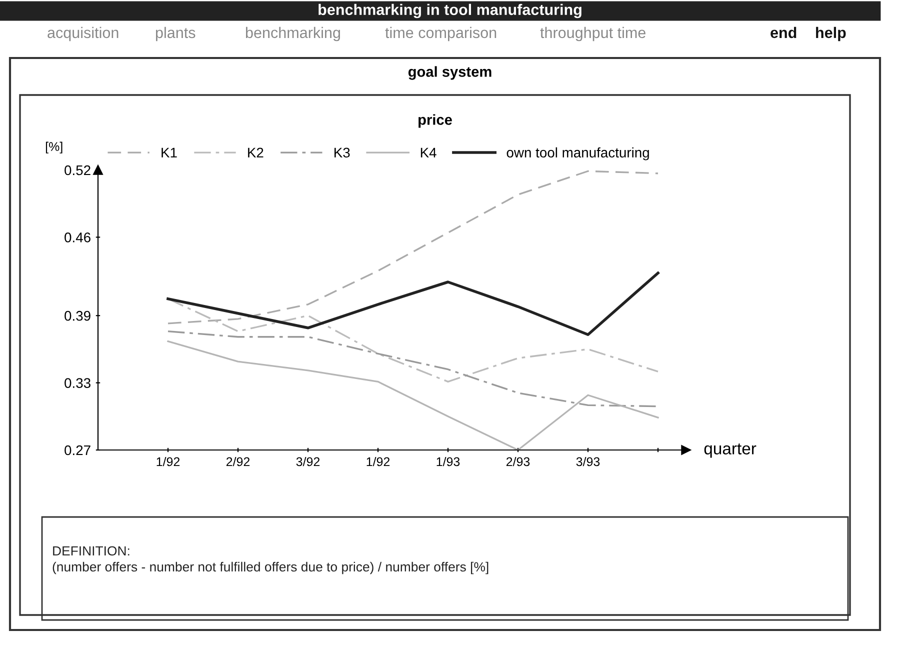  What do you see at coordinates (588, 461) in the screenshot?
I see `x-tick-label: 3/93` at bounding box center [588, 461].